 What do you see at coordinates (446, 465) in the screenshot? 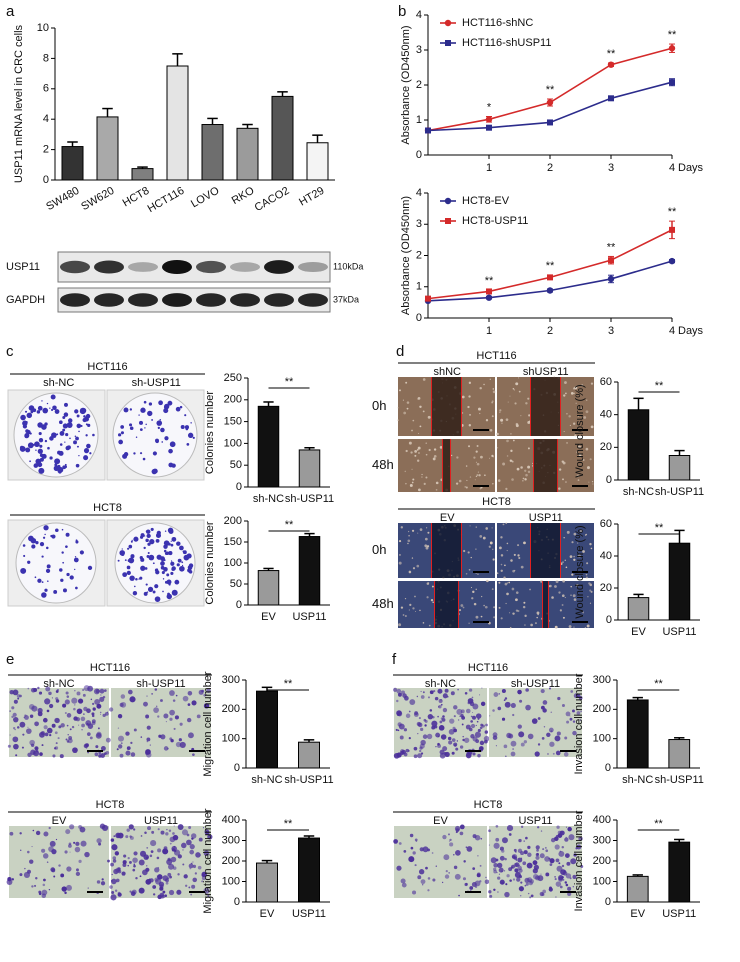
I see `wound-gap` at bounding box center [446, 465].